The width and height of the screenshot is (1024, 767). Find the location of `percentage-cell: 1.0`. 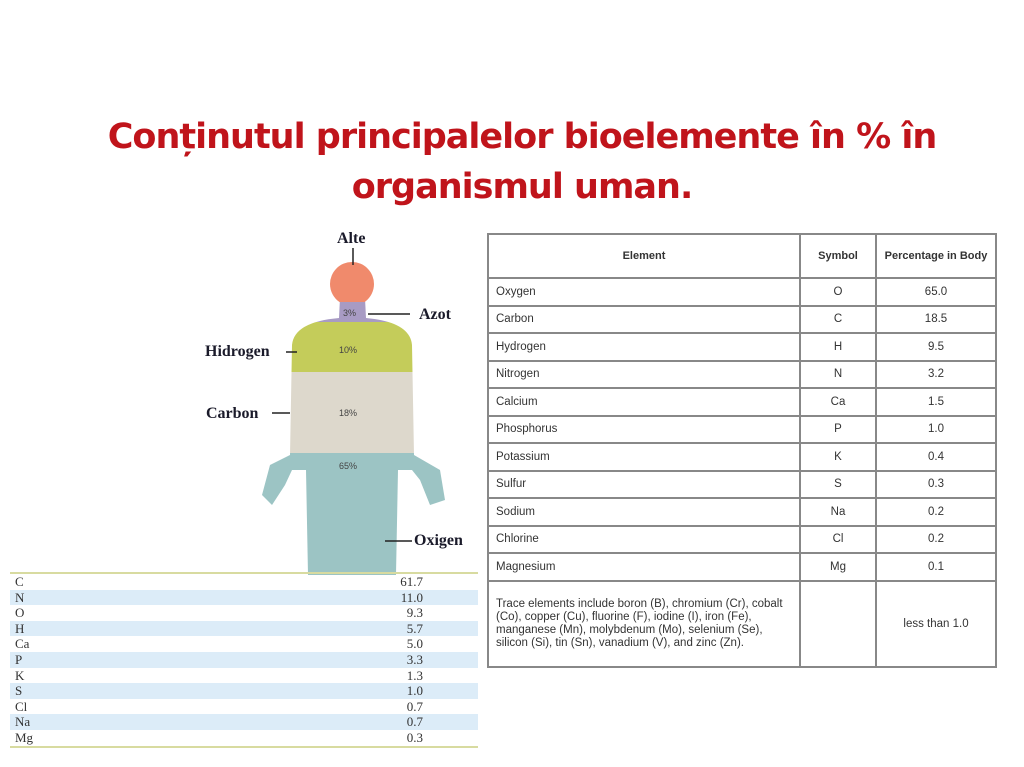

percentage-cell: 1.0 is located at coordinates (936, 429).